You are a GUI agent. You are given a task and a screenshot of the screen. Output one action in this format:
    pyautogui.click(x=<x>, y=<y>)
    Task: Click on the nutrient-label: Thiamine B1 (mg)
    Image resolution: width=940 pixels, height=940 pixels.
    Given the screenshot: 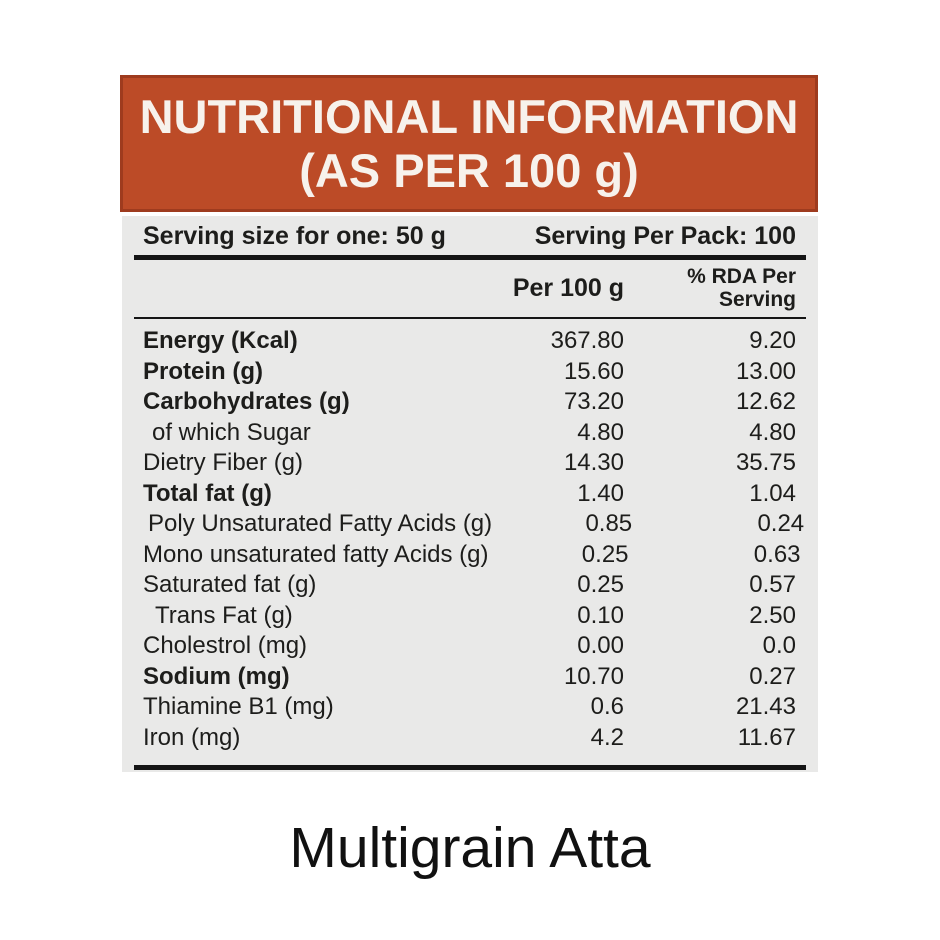 What is the action you would take?
    pyautogui.click(x=238, y=706)
    